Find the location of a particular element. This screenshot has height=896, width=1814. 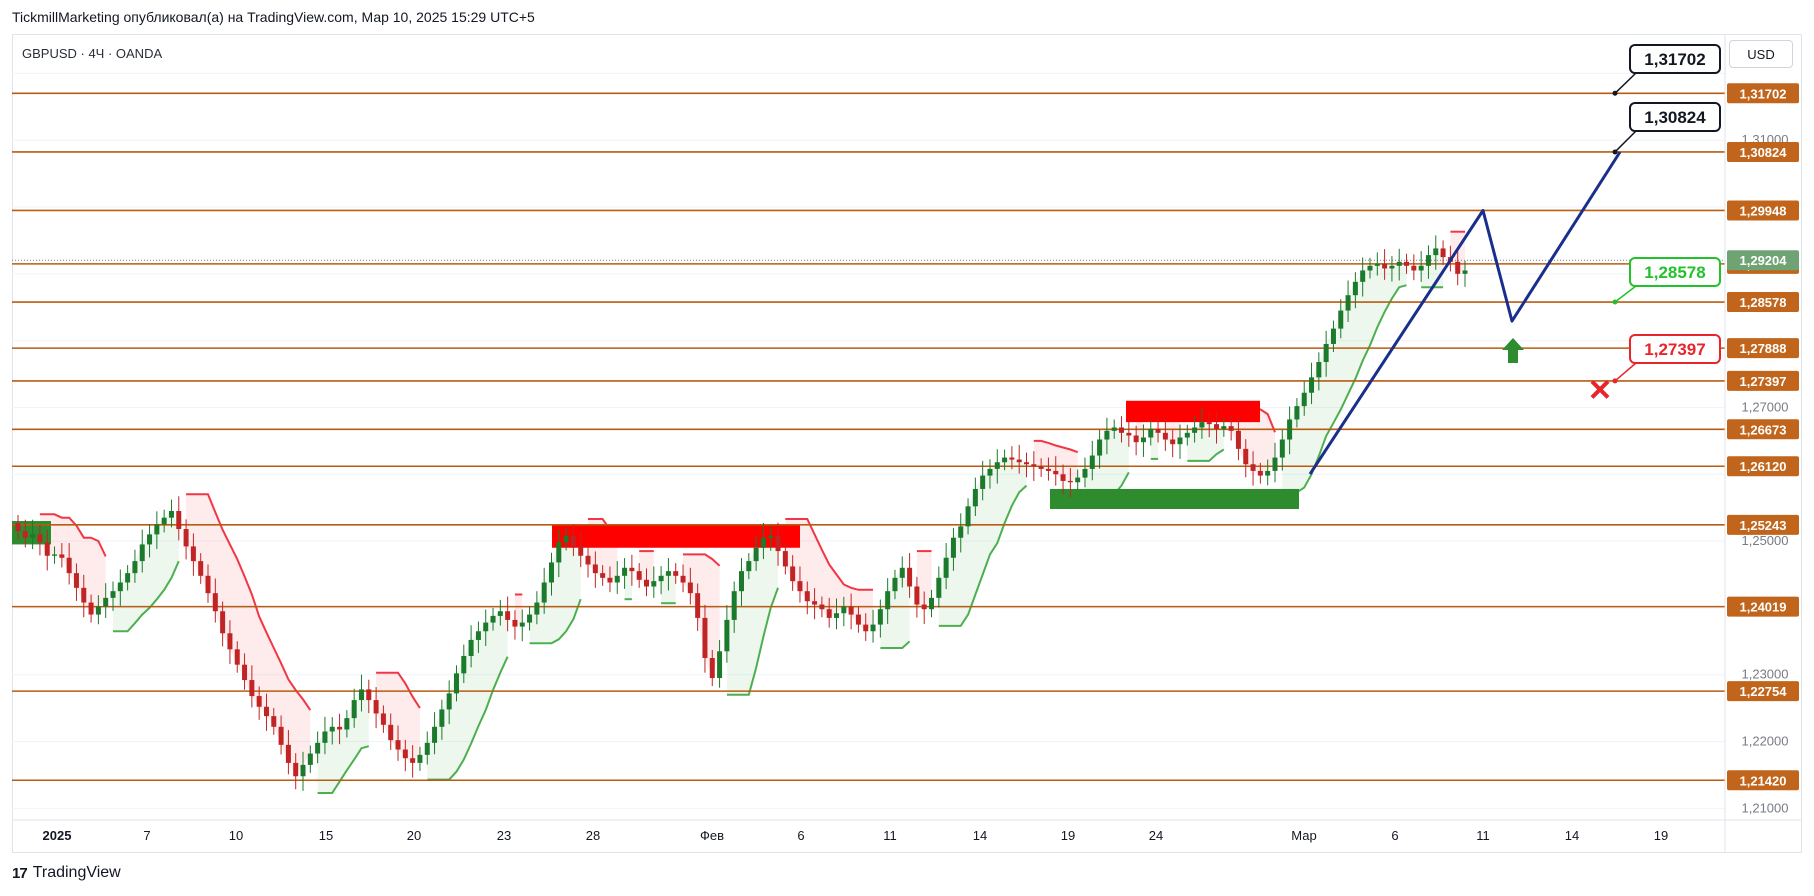

callout-box is located at coordinates (1675, 59).